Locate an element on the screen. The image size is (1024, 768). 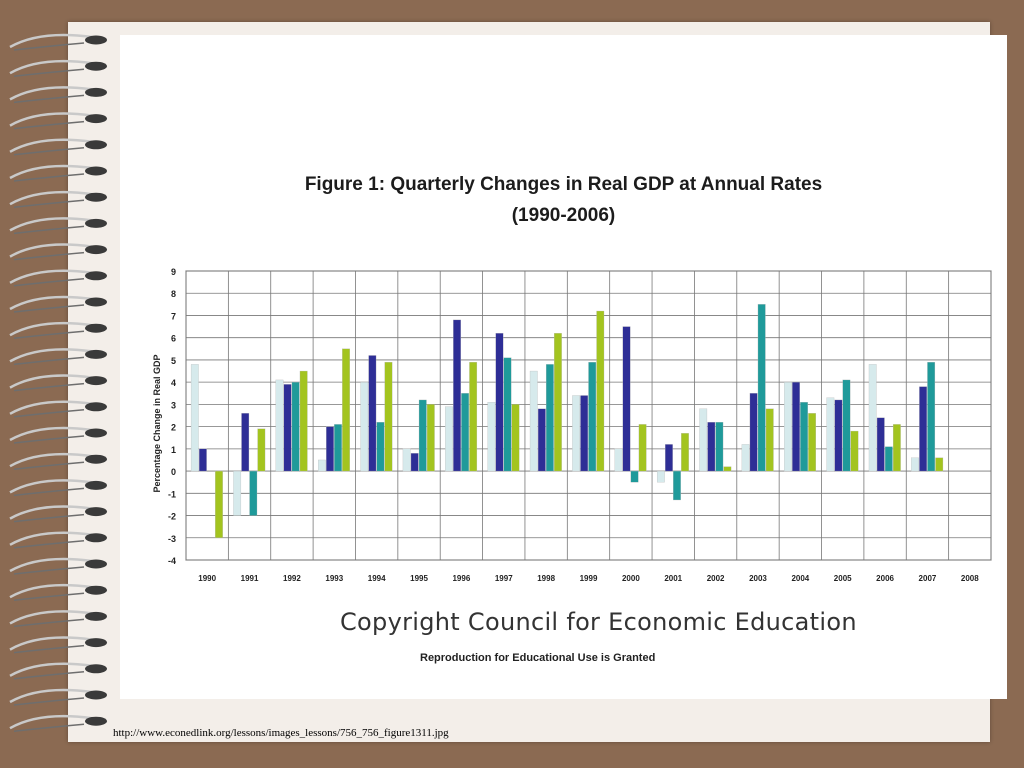
x-tick-label: 1991 is located at coordinates (250, 578).